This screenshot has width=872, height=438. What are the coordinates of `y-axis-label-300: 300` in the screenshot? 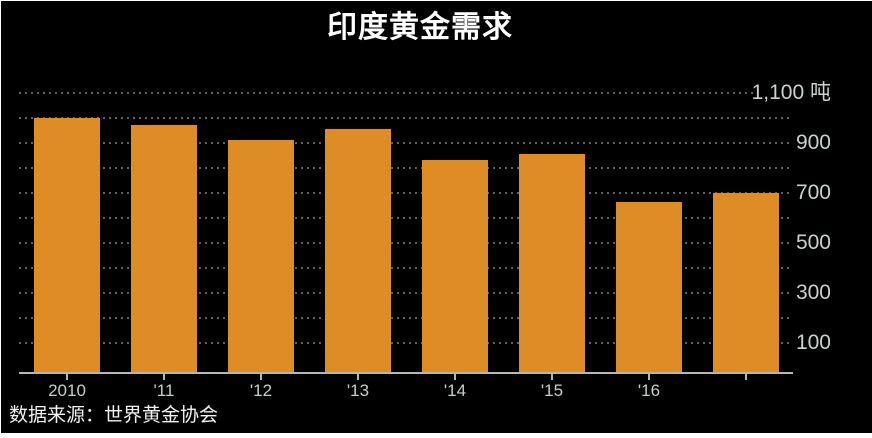 It's located at (813, 292).